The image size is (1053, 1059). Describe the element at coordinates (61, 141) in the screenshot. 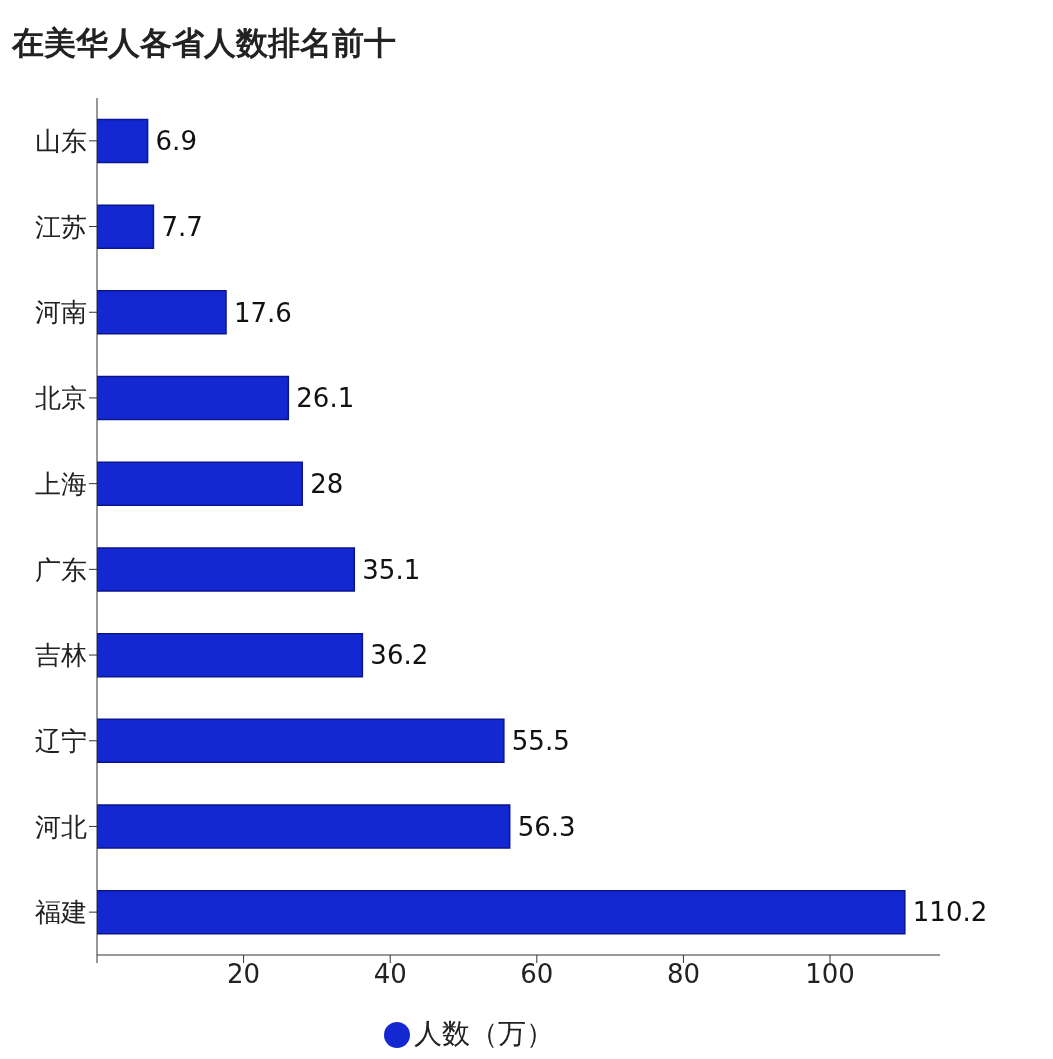

I see `y-tick-label: 山东` at that location.